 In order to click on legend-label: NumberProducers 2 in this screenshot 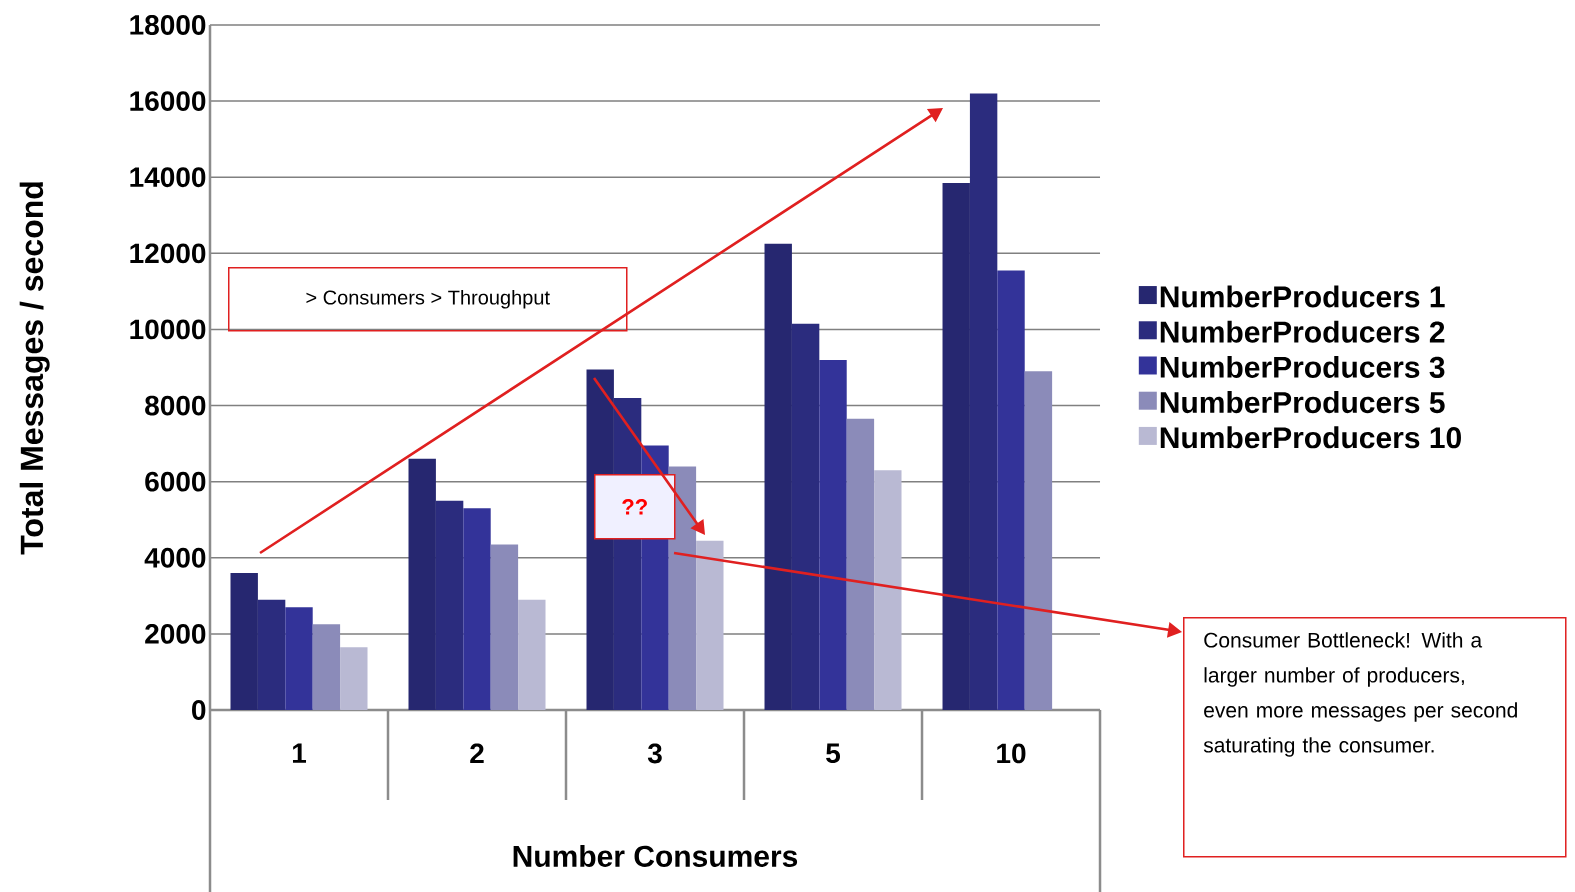, I will do `click(1302, 331)`.